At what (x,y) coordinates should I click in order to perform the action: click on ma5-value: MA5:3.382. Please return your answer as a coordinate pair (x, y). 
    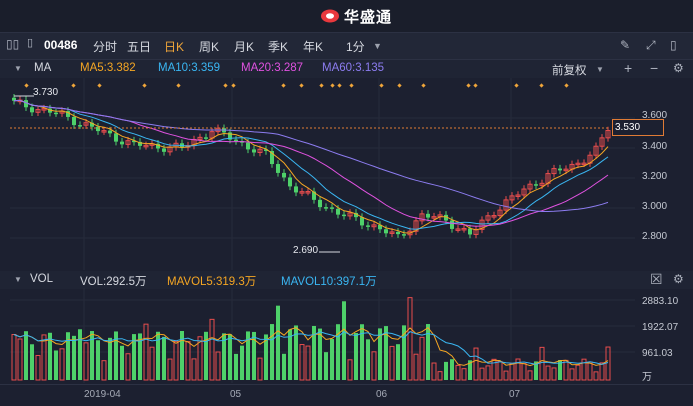
    Looking at the image, I should click on (108, 68).